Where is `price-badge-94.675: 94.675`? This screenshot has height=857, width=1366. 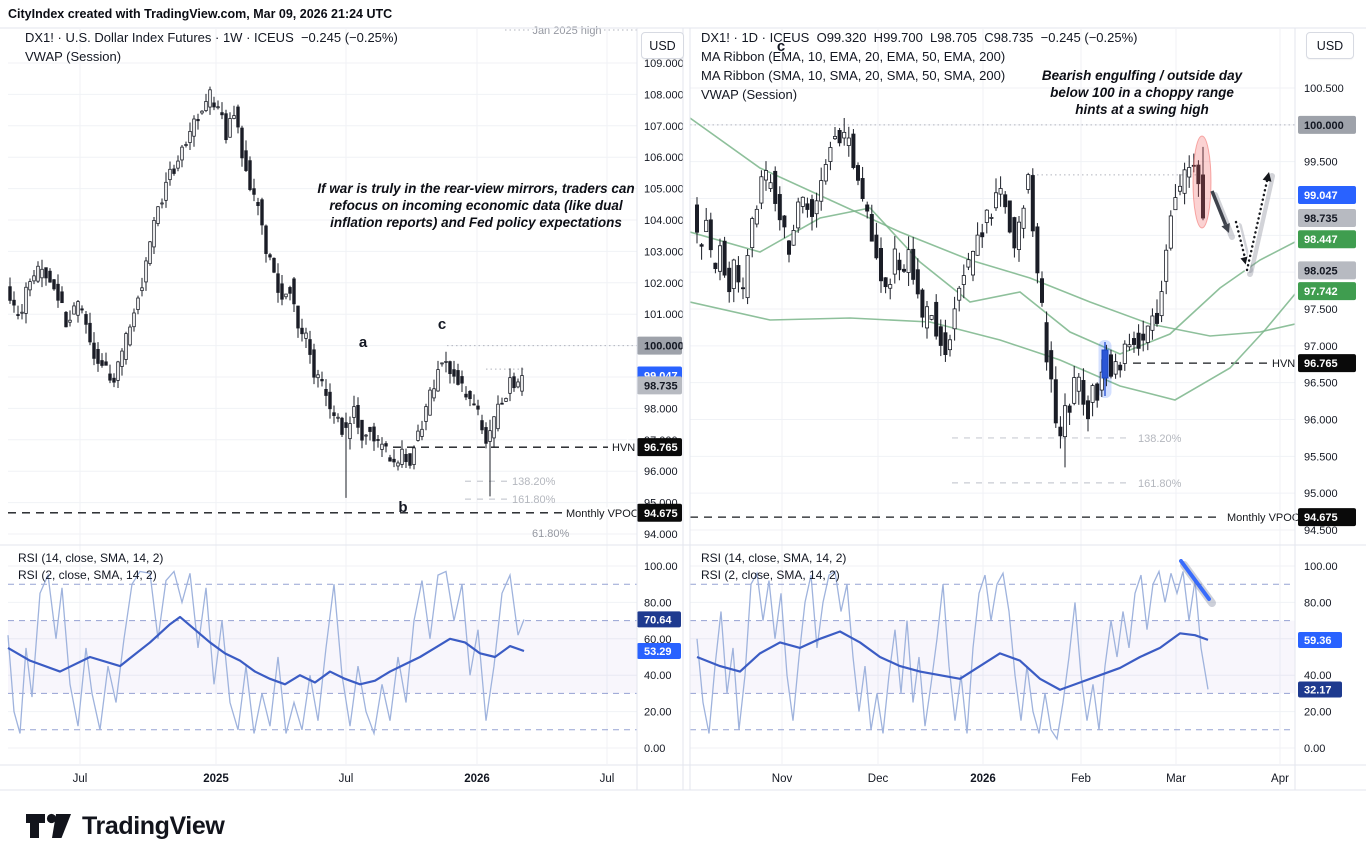 price-badge-94.675: 94.675 is located at coordinates (659, 512).